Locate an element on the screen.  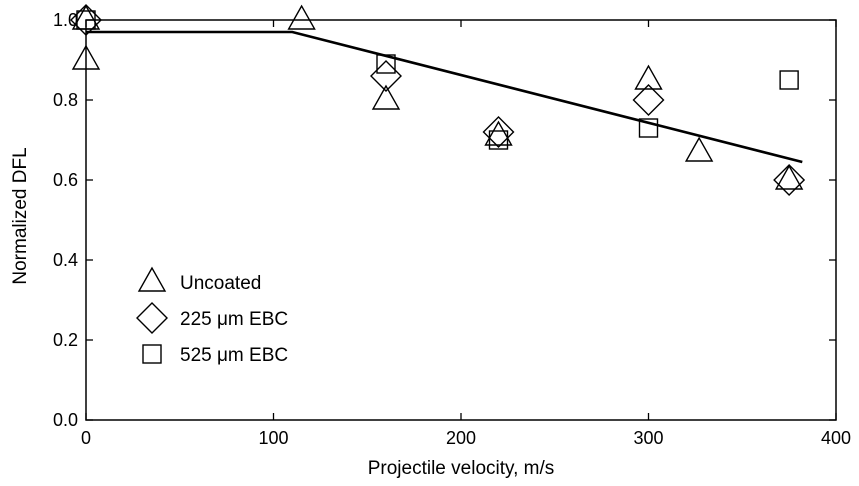
y-axis-title: Normalized DFL is located at coordinates (20, 215).